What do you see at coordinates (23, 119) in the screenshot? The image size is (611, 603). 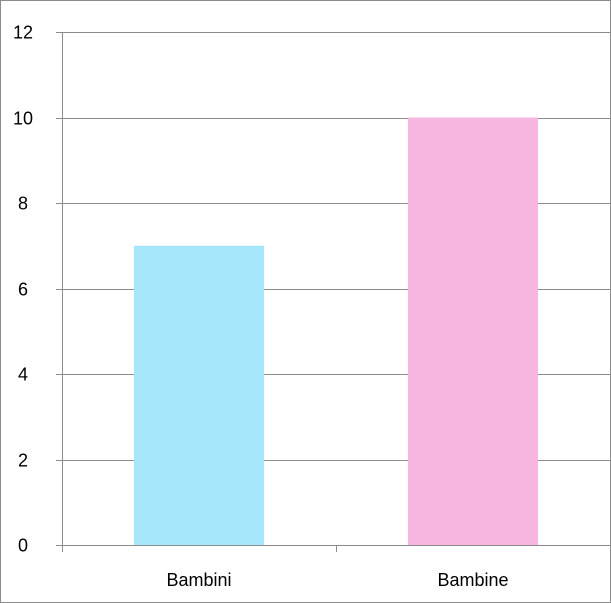 I see `y-tick-label: 10` at bounding box center [23, 119].